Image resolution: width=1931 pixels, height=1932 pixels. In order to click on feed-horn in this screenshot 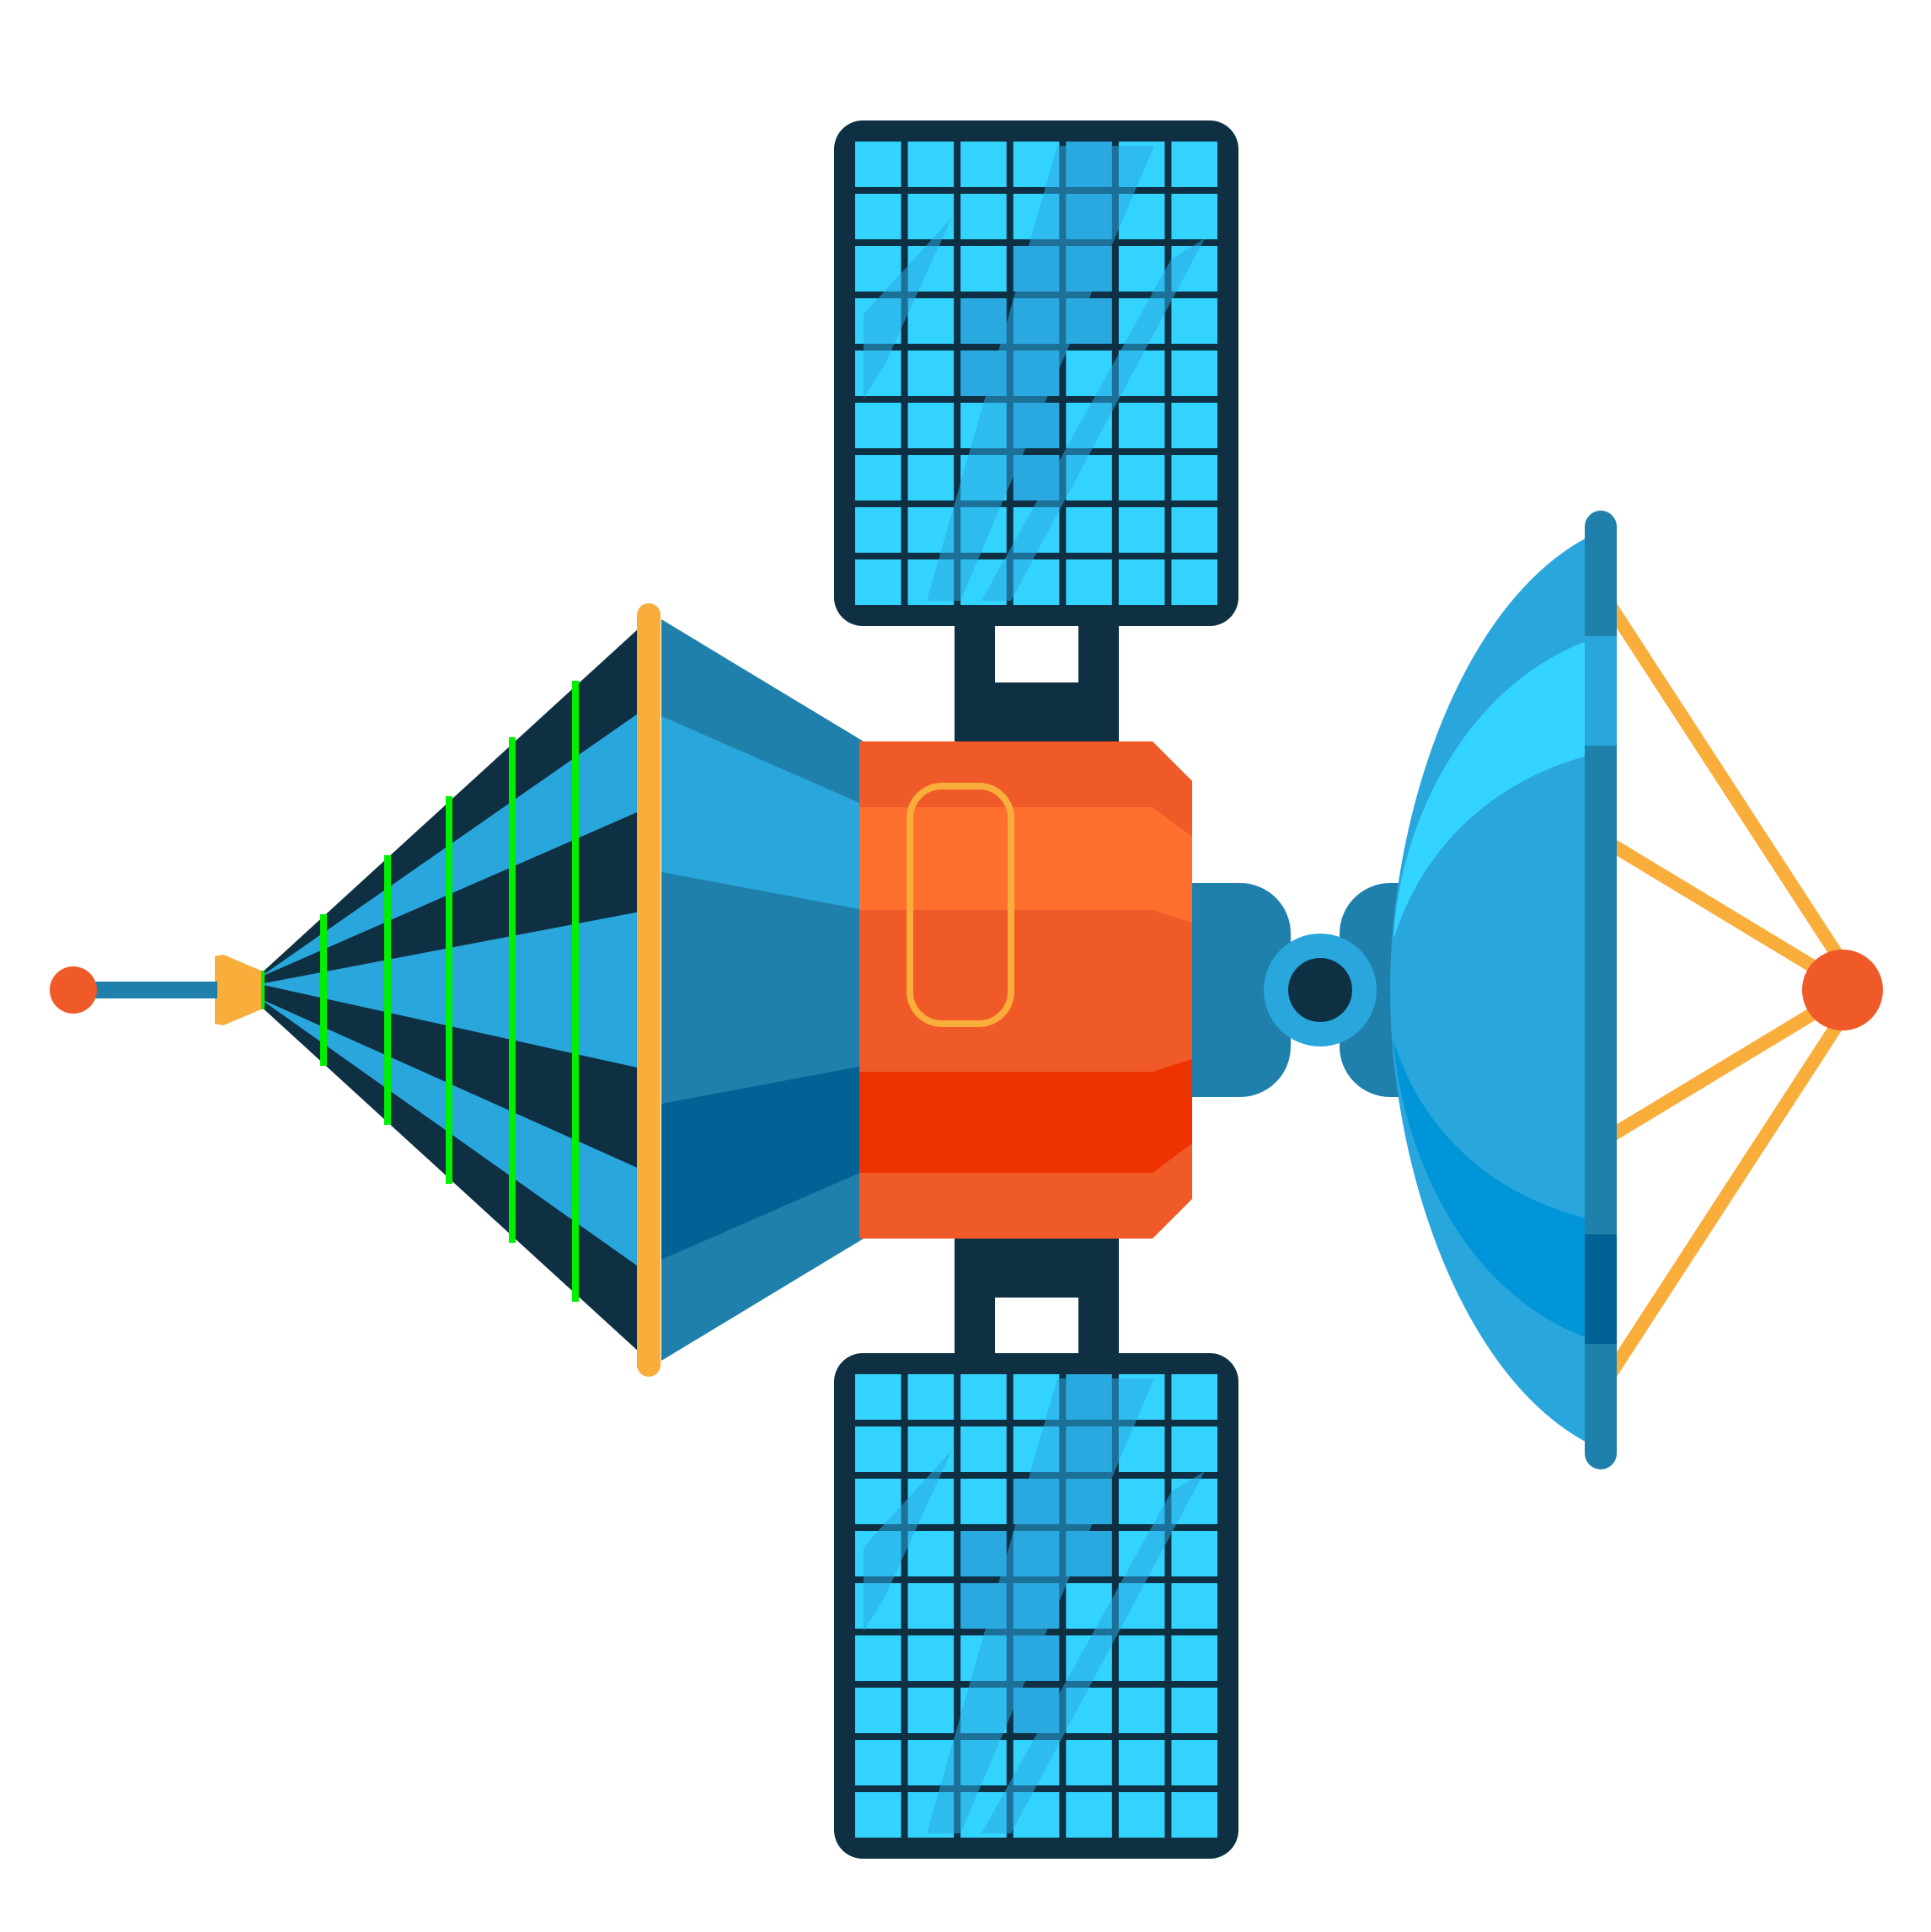, I will do `click(238, 990)`.